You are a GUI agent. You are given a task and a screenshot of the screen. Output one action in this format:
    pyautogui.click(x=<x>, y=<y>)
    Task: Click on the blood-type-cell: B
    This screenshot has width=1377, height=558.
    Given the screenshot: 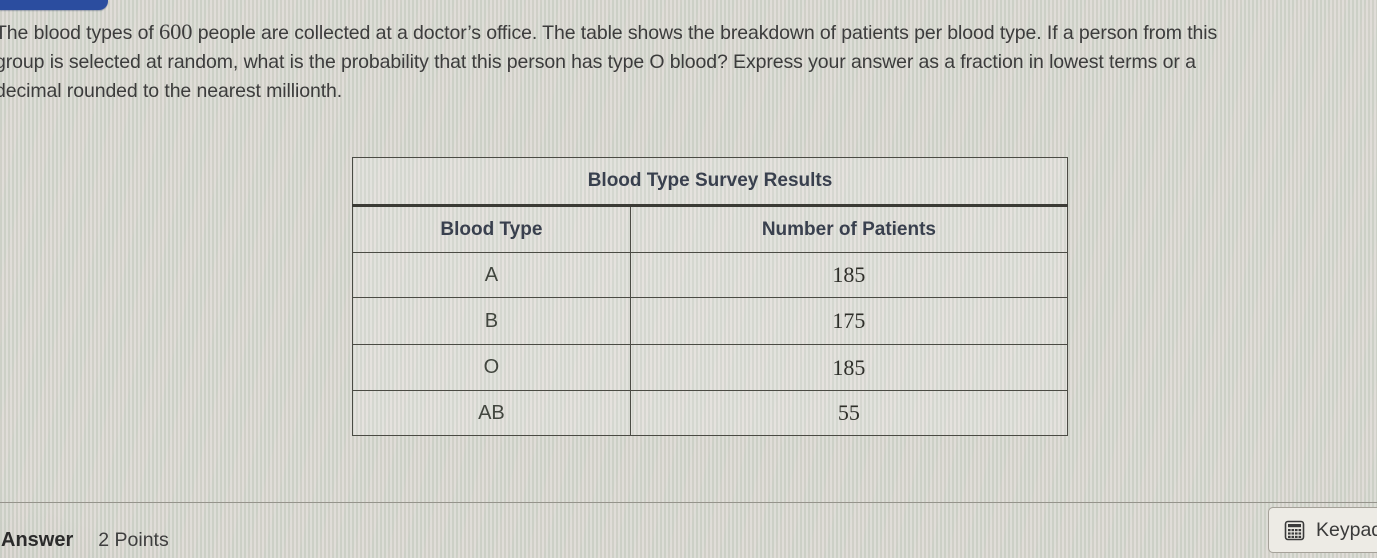 What is the action you would take?
    pyautogui.click(x=491, y=321)
    